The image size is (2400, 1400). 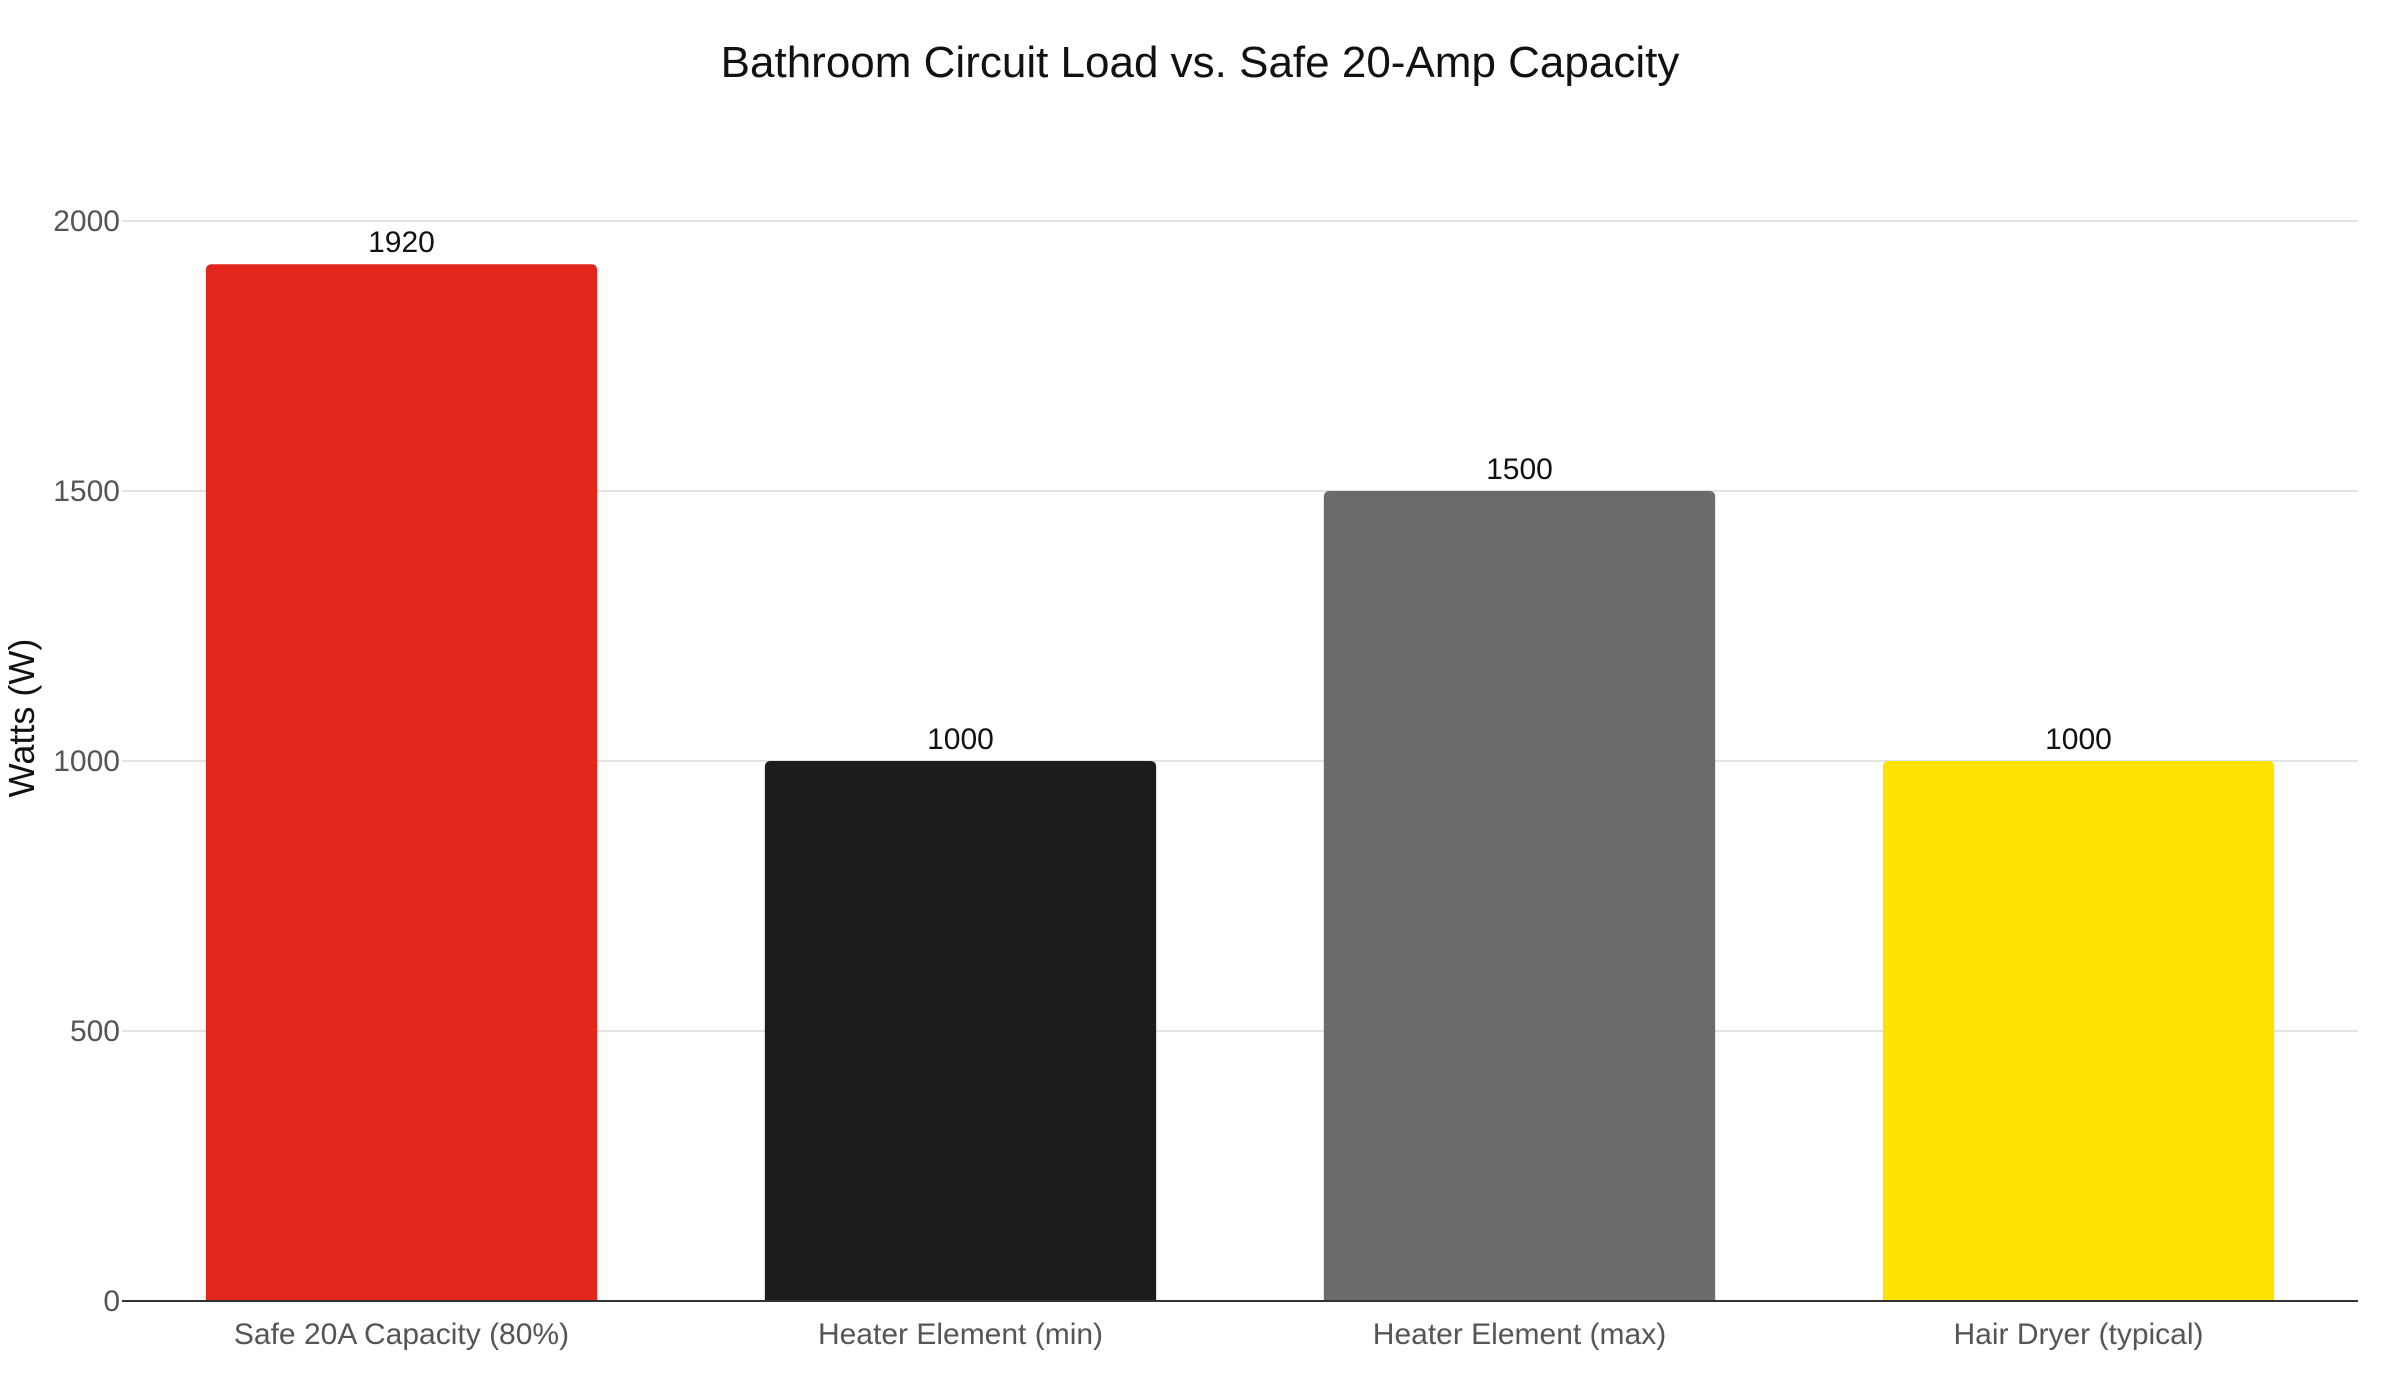 I want to click on bar-value-label: 1500, so click(x=1519, y=469).